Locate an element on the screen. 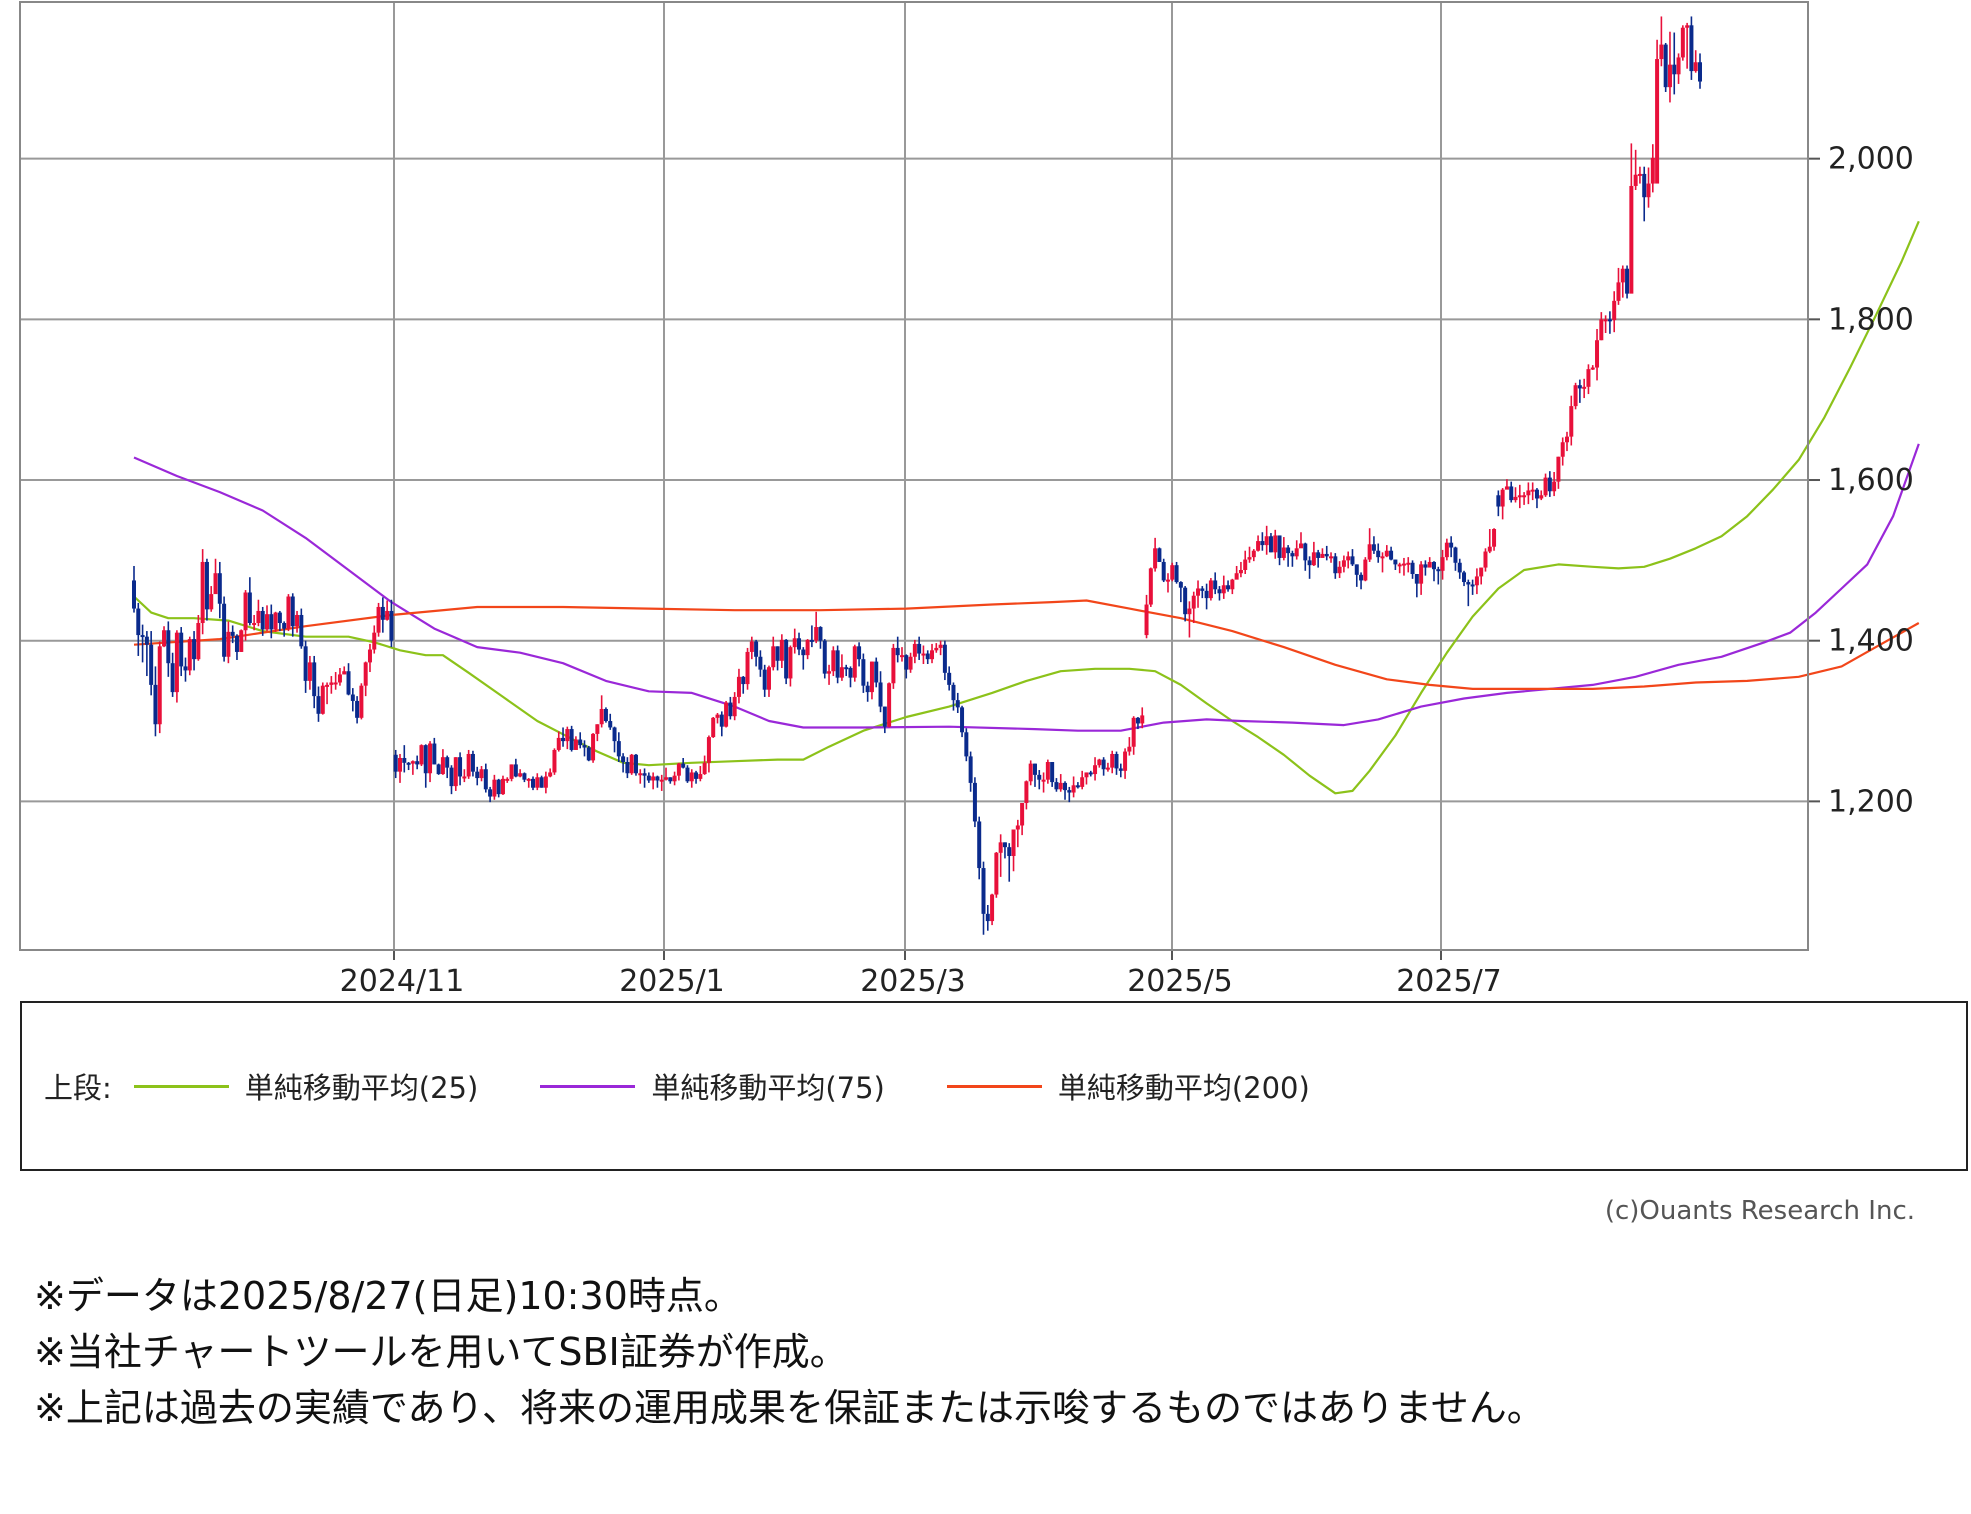  legend-item-ma25: 単純移動平均(25) is located at coordinates (305, 1086).